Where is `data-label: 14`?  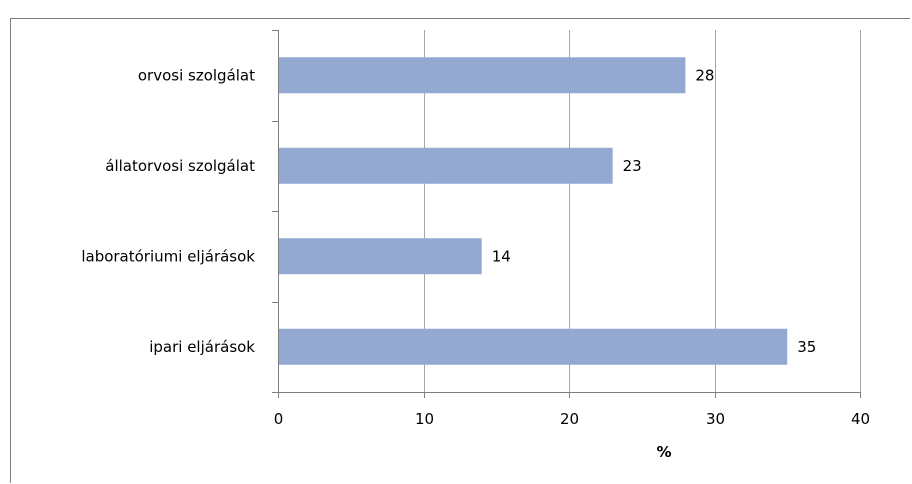 data-label: 14 is located at coordinates (501, 256).